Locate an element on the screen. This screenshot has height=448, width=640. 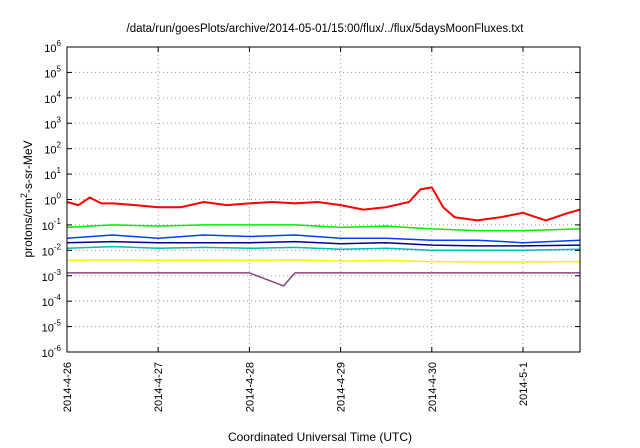
x-tick-label: 2014-4-26 is located at coordinates (68, 387).